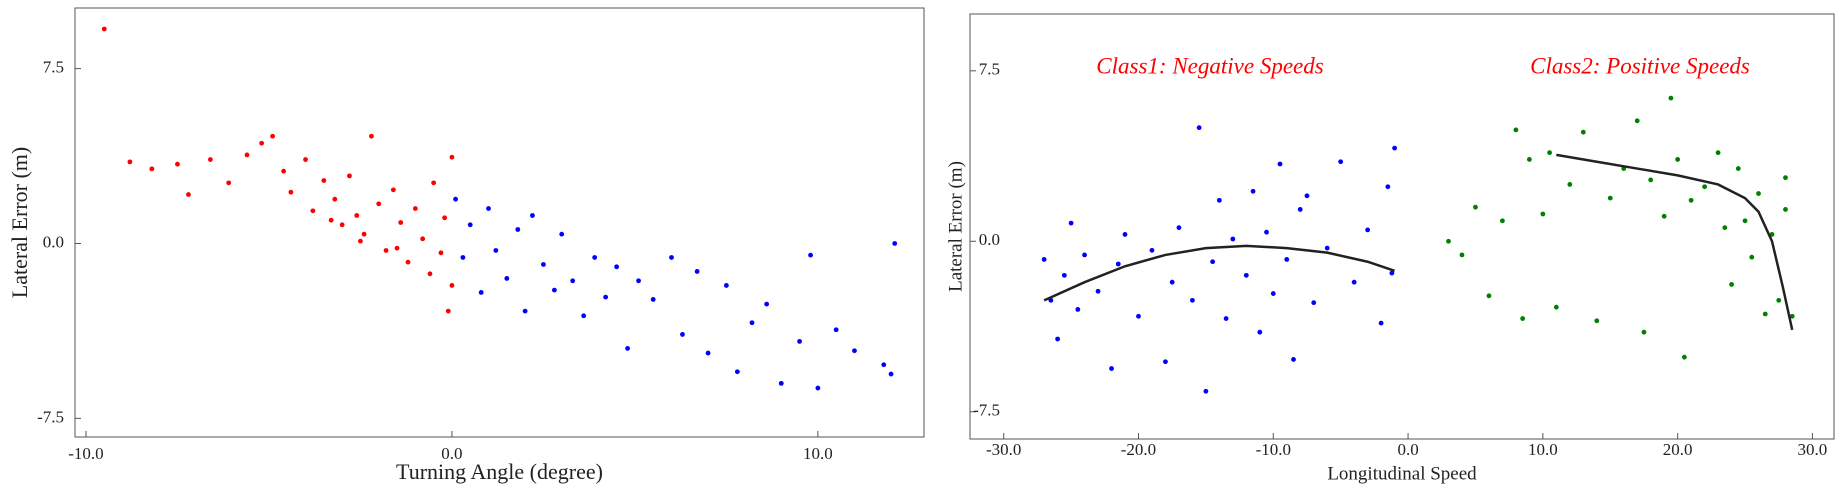 The image size is (1837, 487). What do you see at coordinates (1003, 449) in the screenshot?
I see `x-tick-label: -30.0` at bounding box center [1003, 449].